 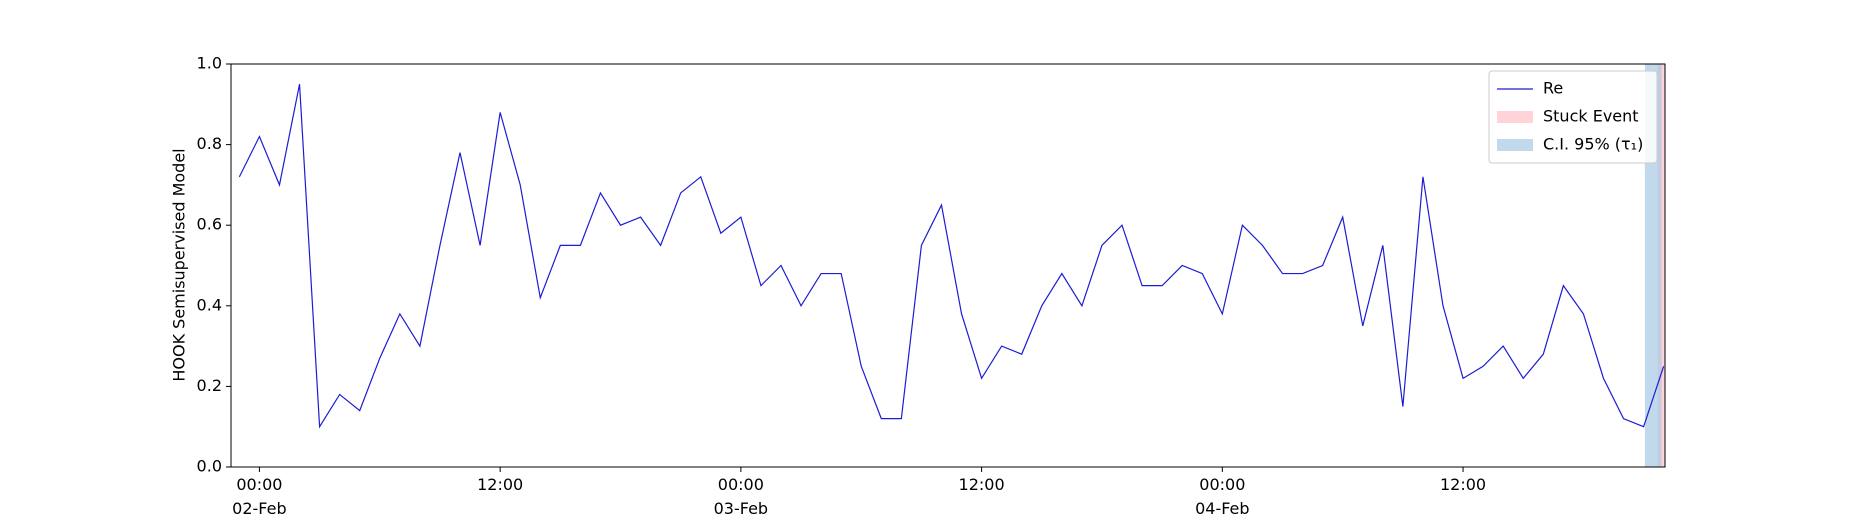 I want to click on y-tick-label: 0.4, so click(x=209, y=304).